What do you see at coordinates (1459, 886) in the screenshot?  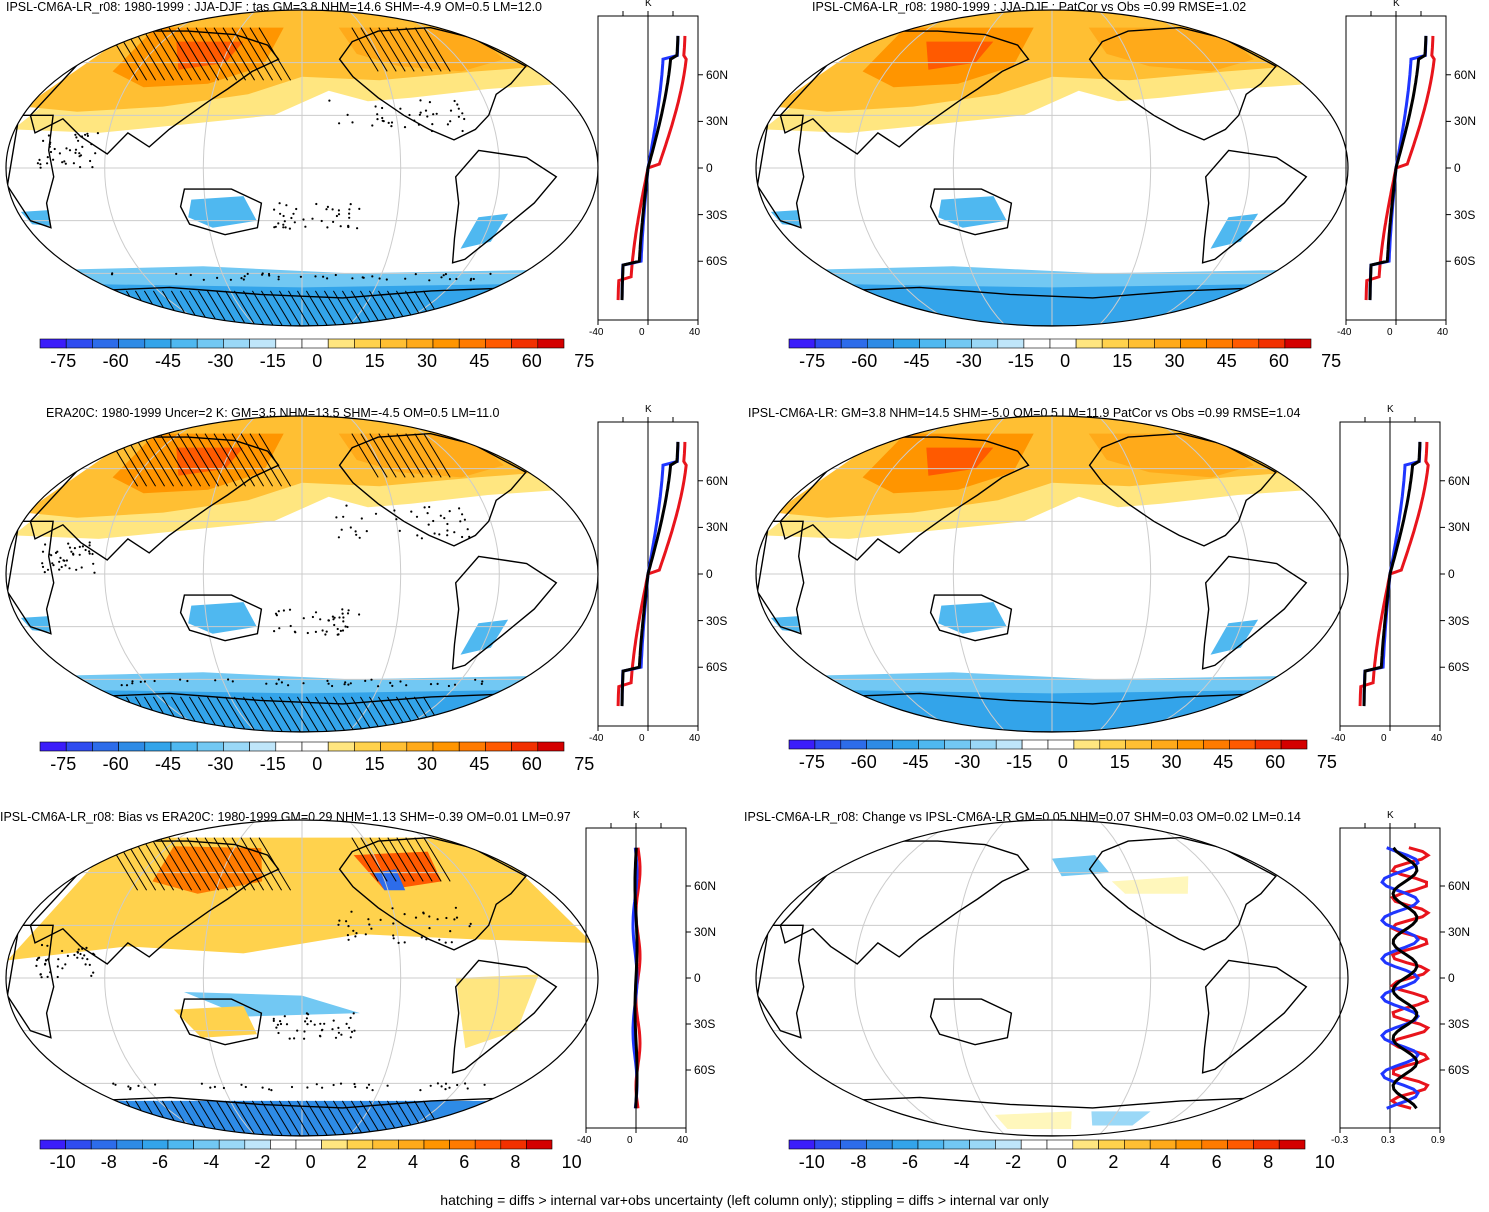 I see `profile-lat-label-6-0: 60N` at bounding box center [1459, 886].